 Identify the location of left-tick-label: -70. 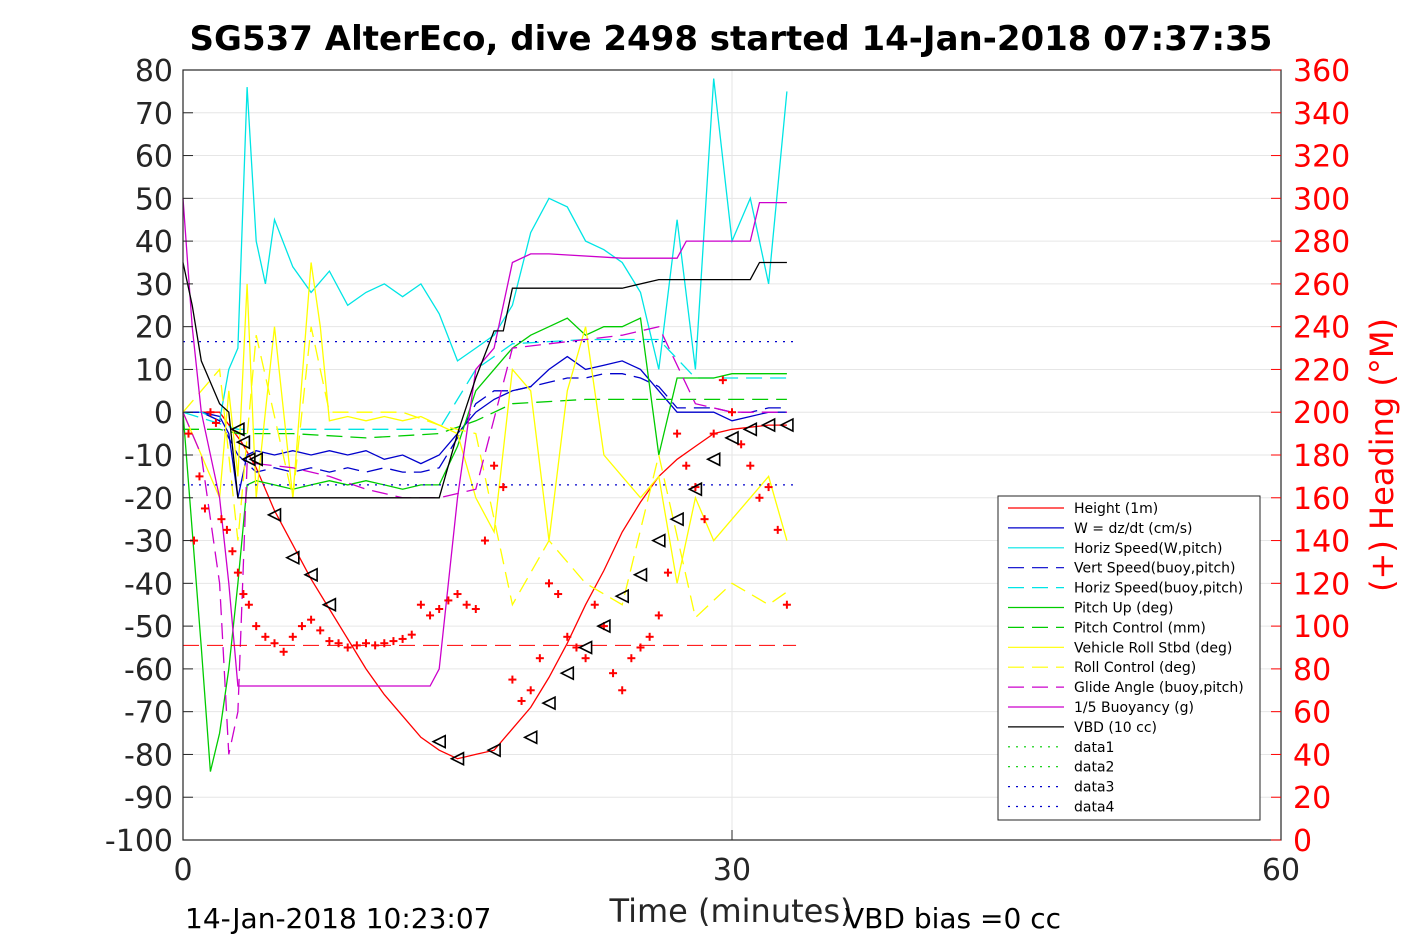
(148, 713).